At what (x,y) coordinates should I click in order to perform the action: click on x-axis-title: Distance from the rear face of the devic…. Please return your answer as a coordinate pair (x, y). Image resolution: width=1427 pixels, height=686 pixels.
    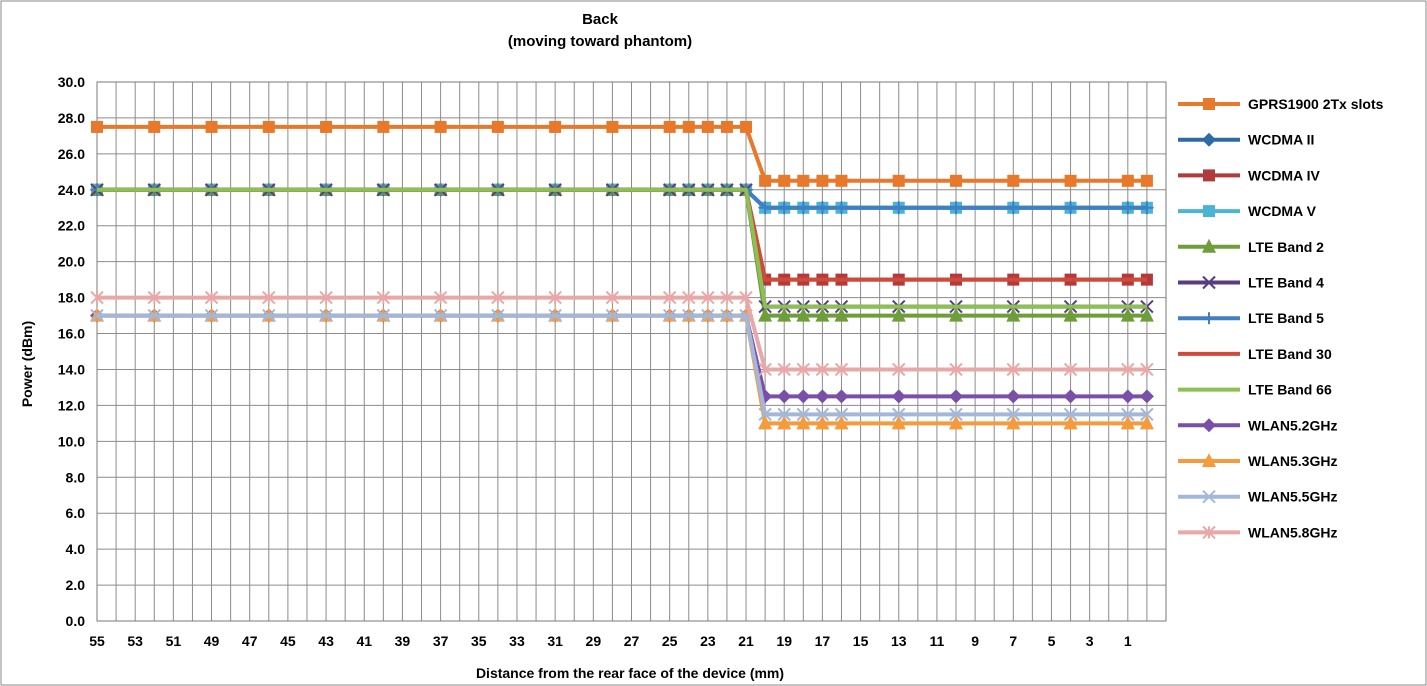
    Looking at the image, I should click on (630, 673).